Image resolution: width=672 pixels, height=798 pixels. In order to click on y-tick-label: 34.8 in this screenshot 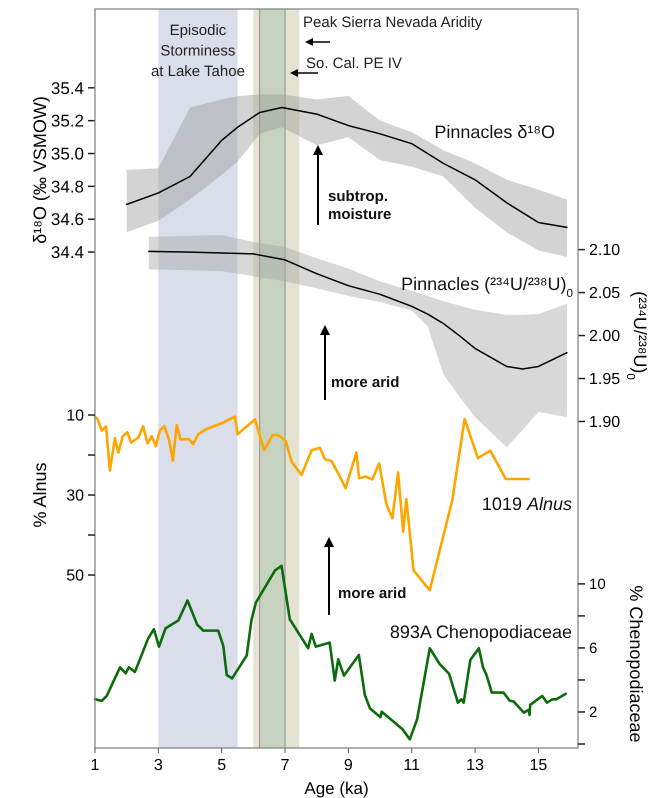, I will do `click(67, 186)`.